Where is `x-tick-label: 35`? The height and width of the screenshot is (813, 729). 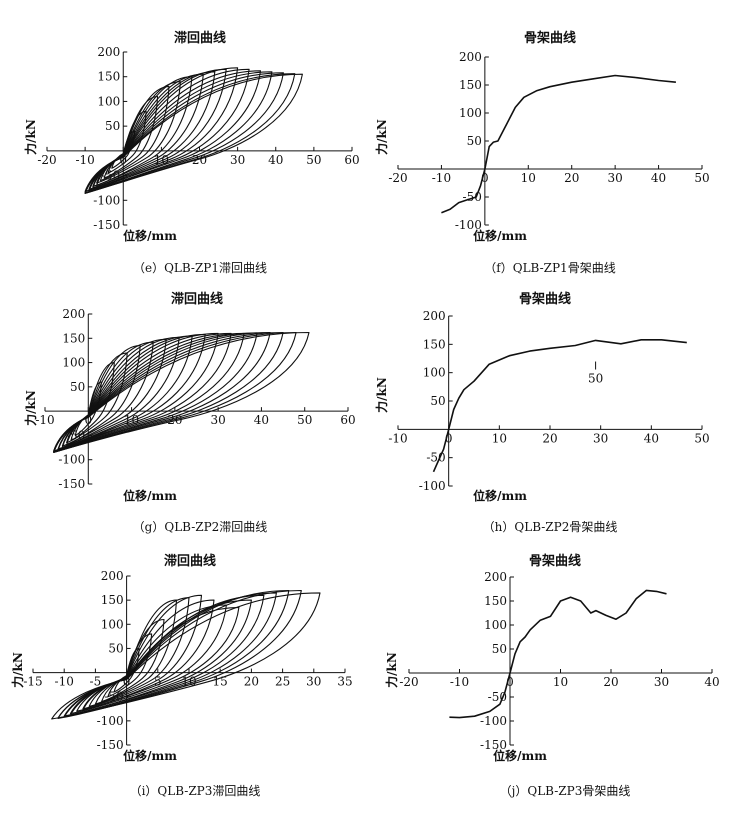
x-tick-label: 35 is located at coordinates (344, 682).